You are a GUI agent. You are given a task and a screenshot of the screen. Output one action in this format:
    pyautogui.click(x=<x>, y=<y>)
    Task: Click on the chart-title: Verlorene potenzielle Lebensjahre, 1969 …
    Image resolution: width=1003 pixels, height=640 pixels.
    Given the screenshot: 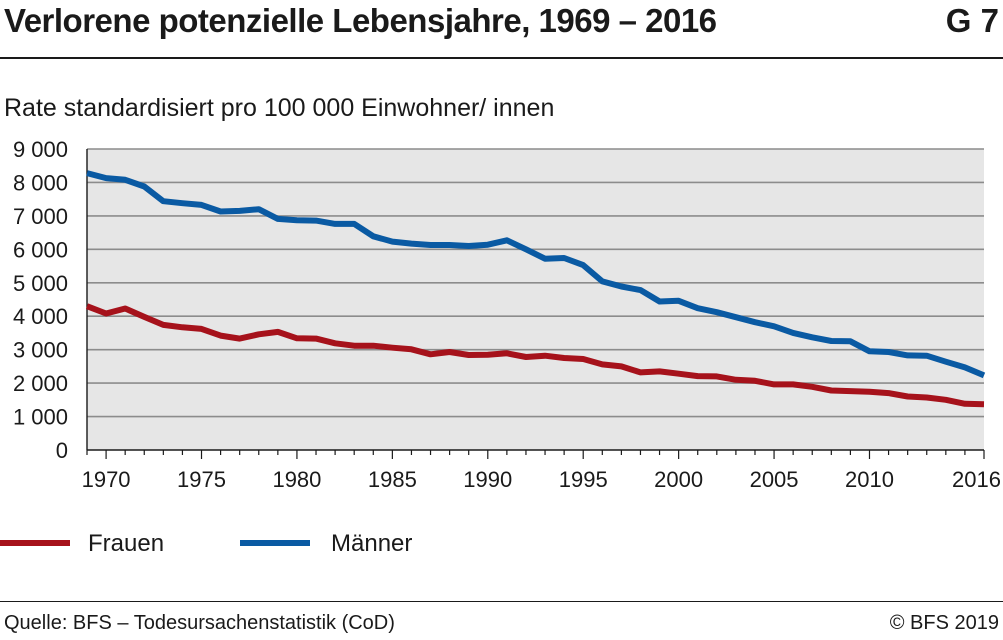 What is the action you would take?
    pyautogui.click(x=360, y=20)
    